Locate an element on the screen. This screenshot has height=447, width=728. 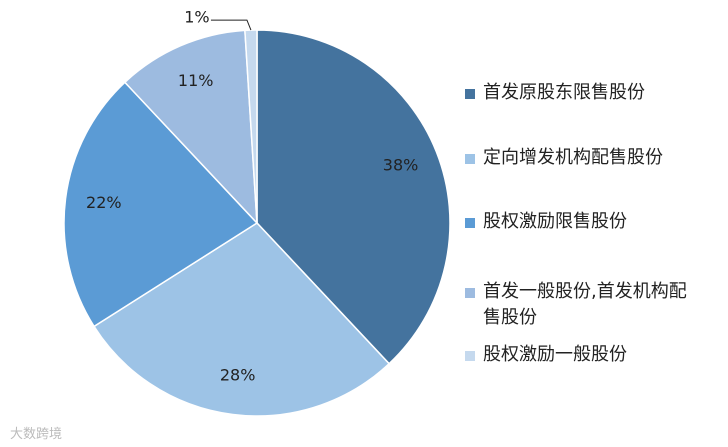
legend-item: 首发一般股份,首发机构配售股份 is located at coordinates (576, 305).